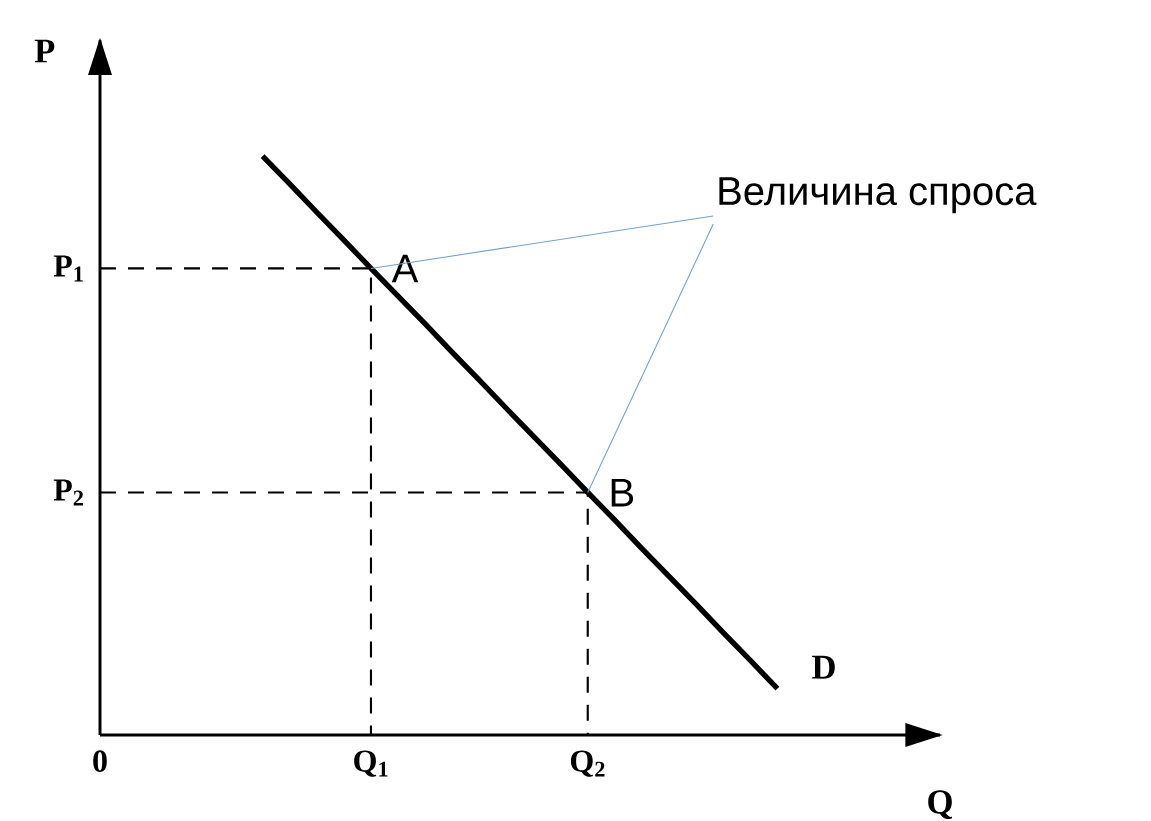 This screenshot has width=1151, height=821. Describe the element at coordinates (100, 761) in the screenshot. I see `x-tick-label: 0` at that location.